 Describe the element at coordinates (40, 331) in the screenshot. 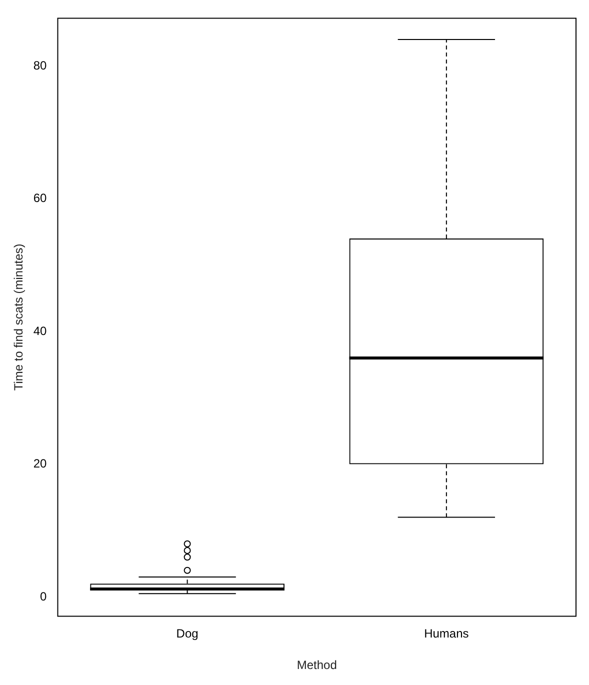

I see `y-tick-label: 40` at that location.